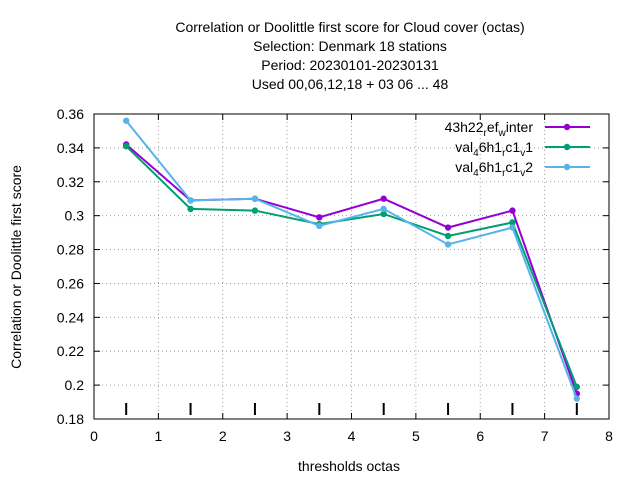 The image size is (640, 480). Describe the element at coordinates (494, 149) in the screenshot. I see `legend-label: val46h1rc1v1` at that location.